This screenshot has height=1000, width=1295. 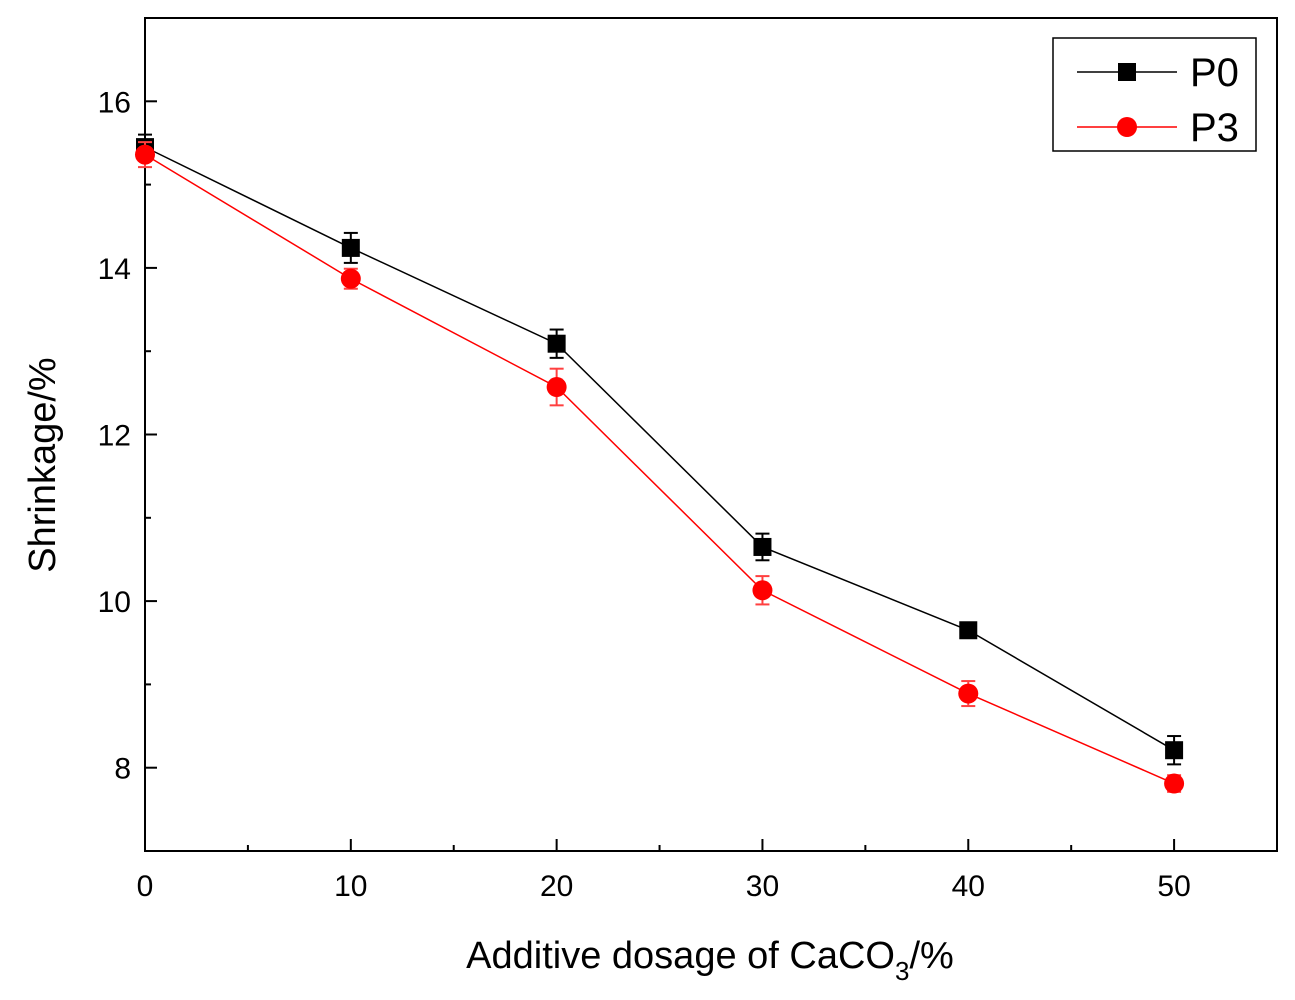 I want to click on x-tick-label: 40, so click(x=968, y=886).